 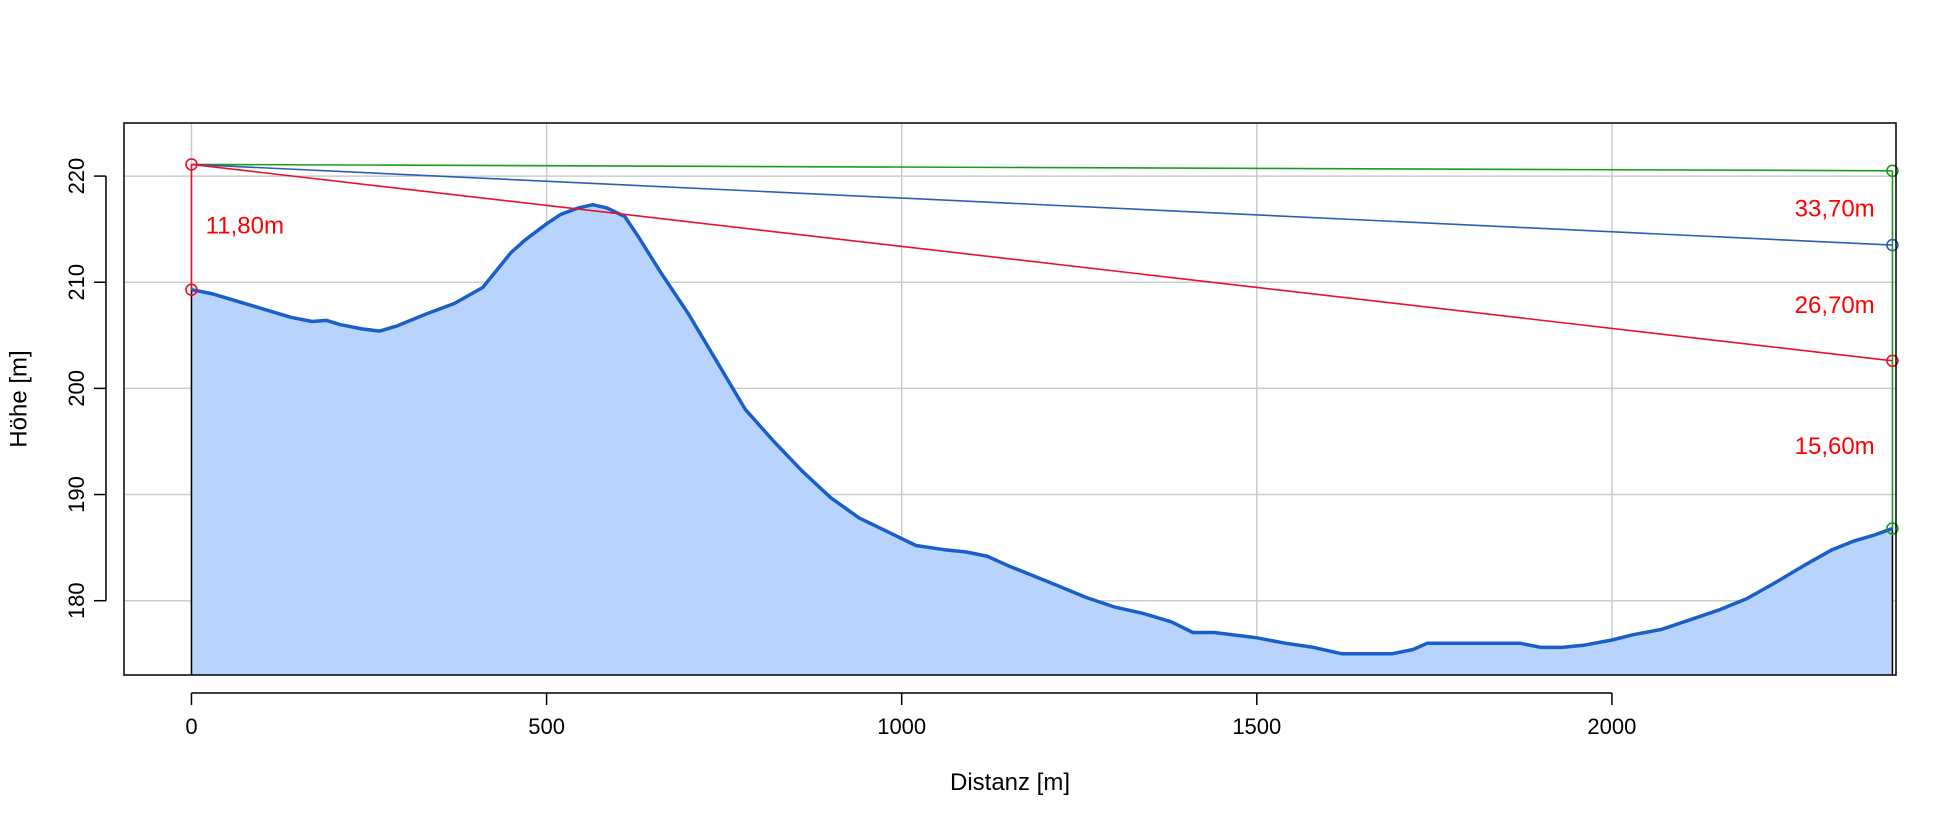 I want to click on height-annotation: 15,60m, so click(x=1835, y=446).